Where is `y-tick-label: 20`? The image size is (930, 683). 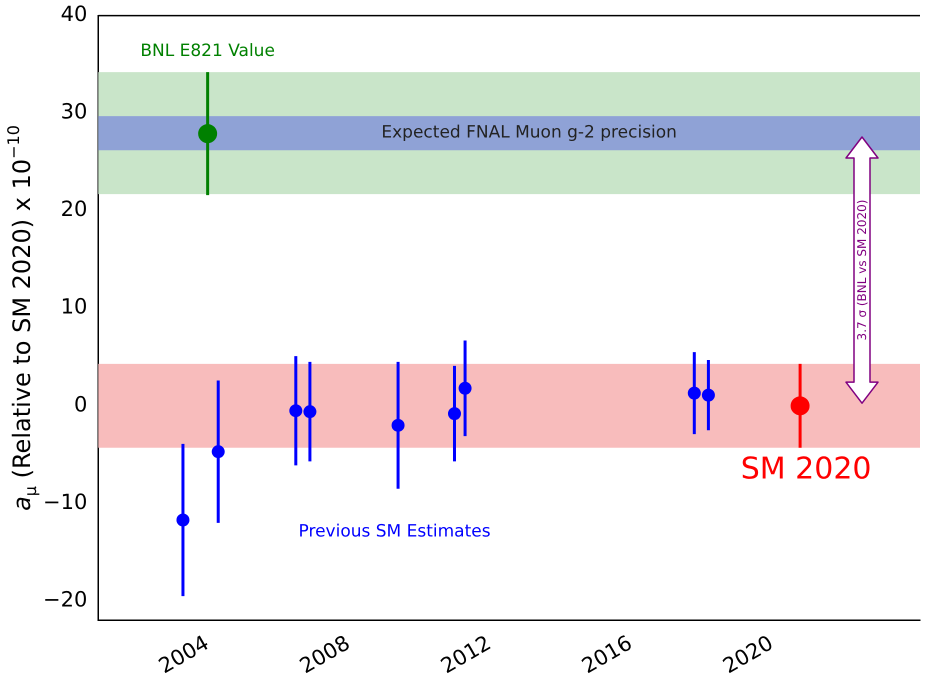 y-tick-label: 20 is located at coordinates (74, 209).